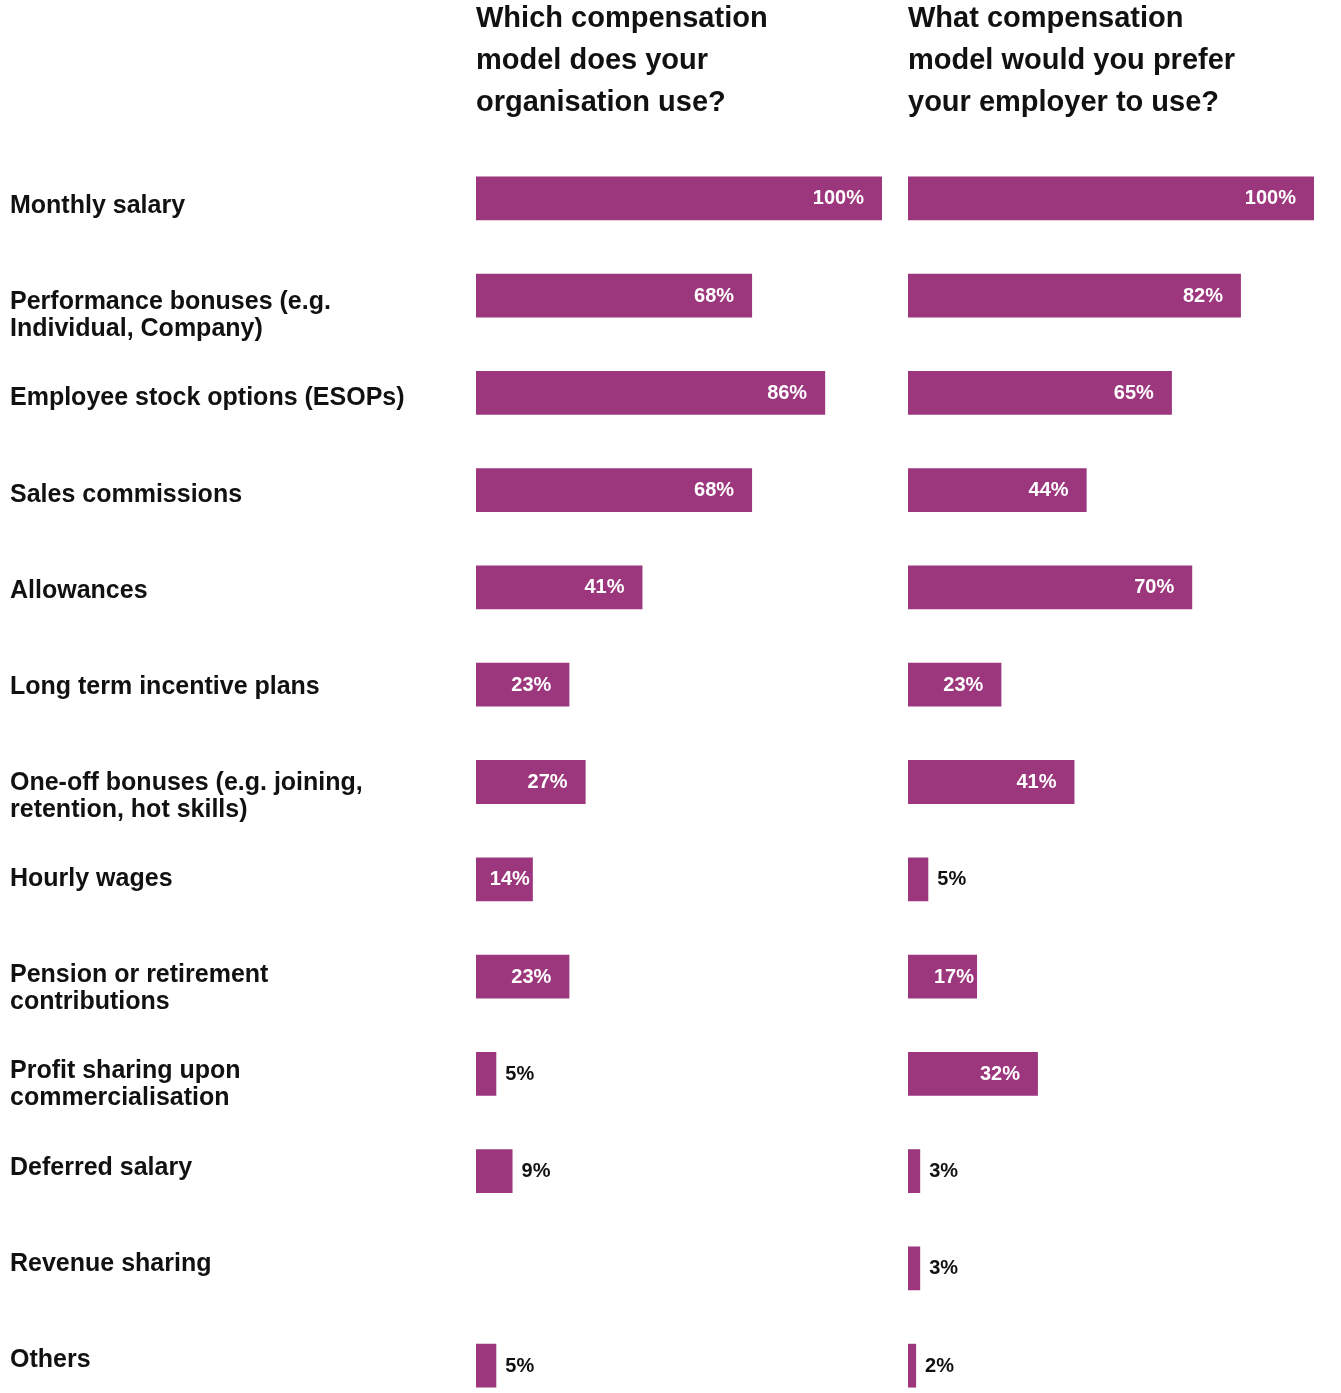  Describe the element at coordinates (1134, 391) in the screenshot. I see `data-label: 65%` at that location.